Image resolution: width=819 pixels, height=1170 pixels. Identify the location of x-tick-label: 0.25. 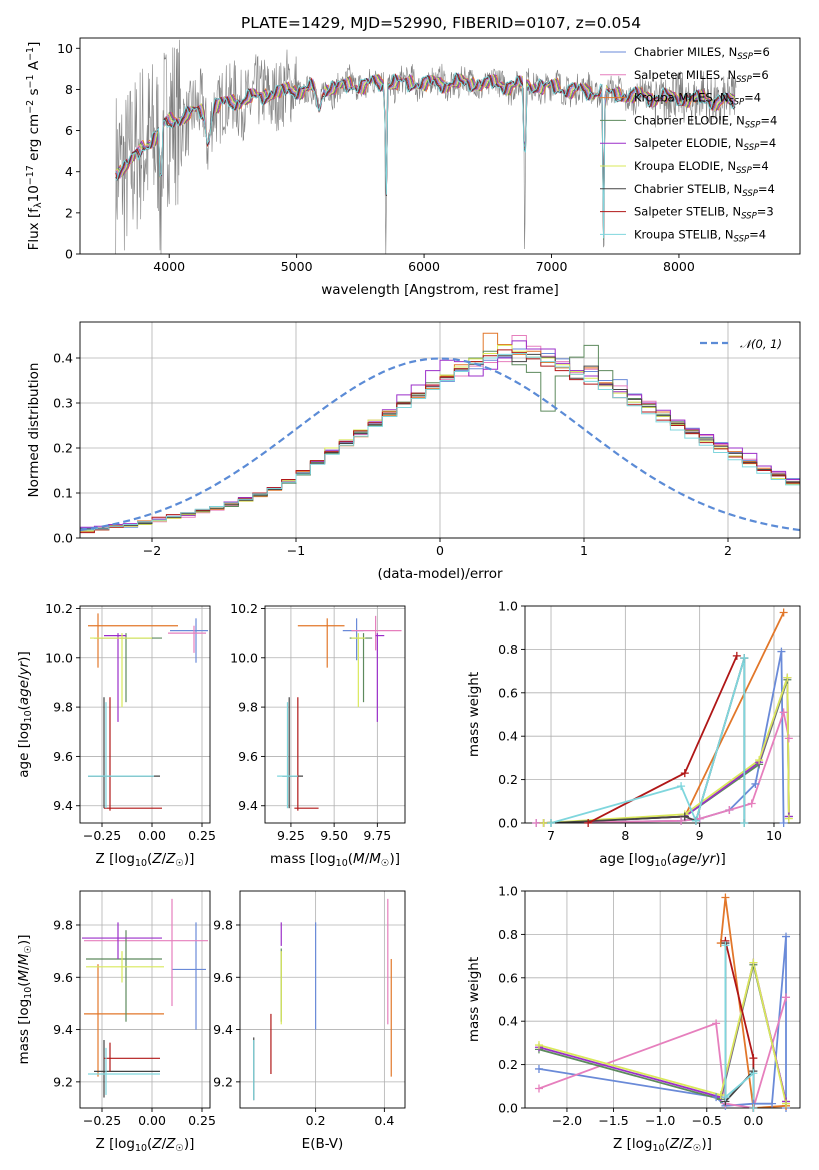
(202, 835).